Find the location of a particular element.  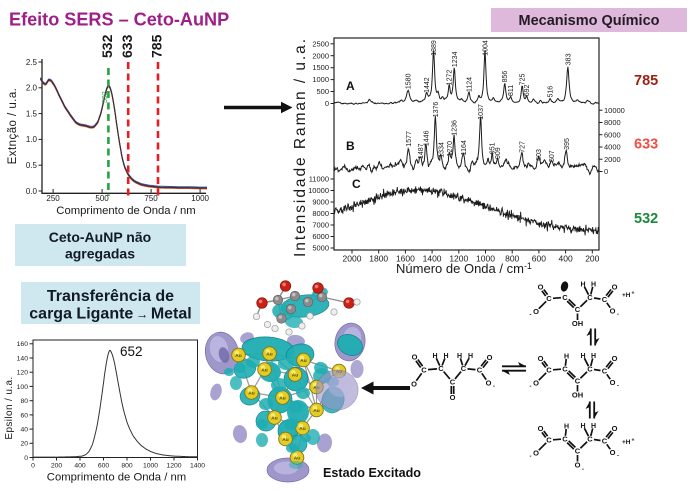

svg-text: Epsilon / u.a. is located at coordinates (9, 407).